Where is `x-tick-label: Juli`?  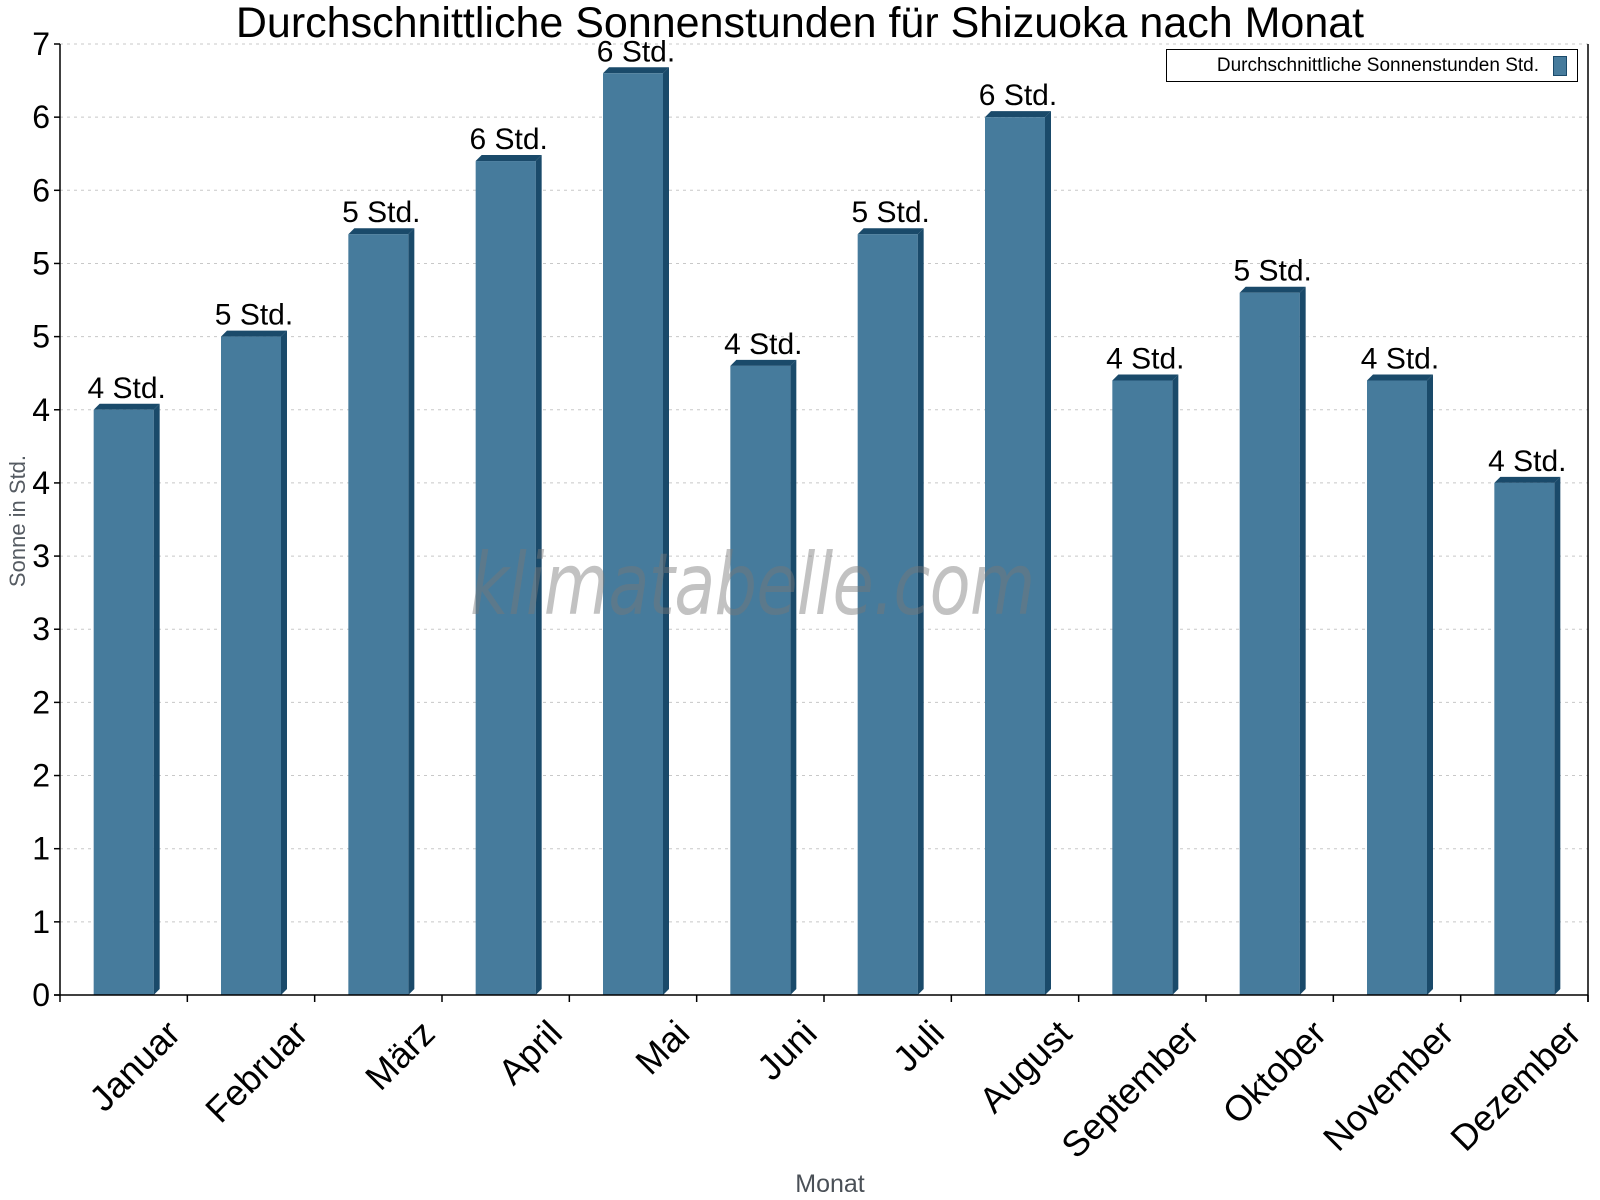
x-tick-label: Juli is located at coordinates (918, 1045).